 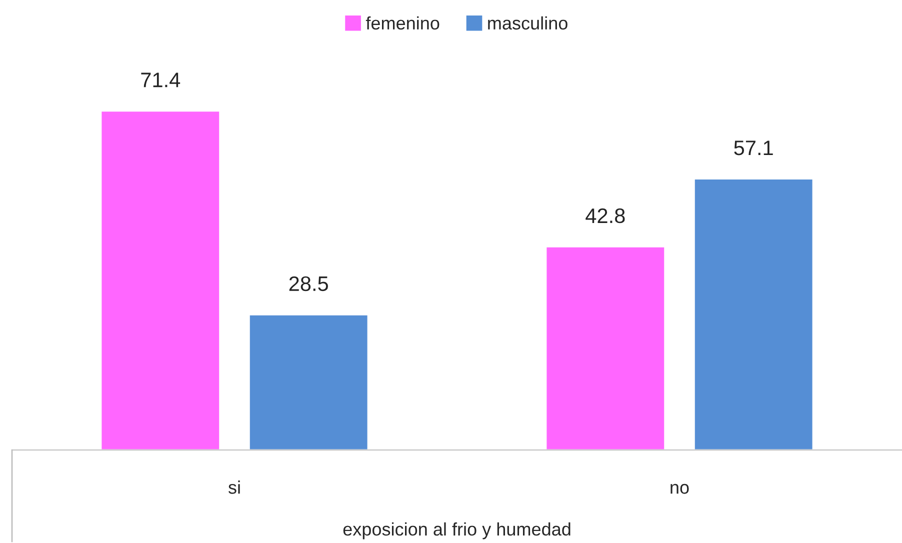 I want to click on data-label: 42.8, so click(x=605, y=216).